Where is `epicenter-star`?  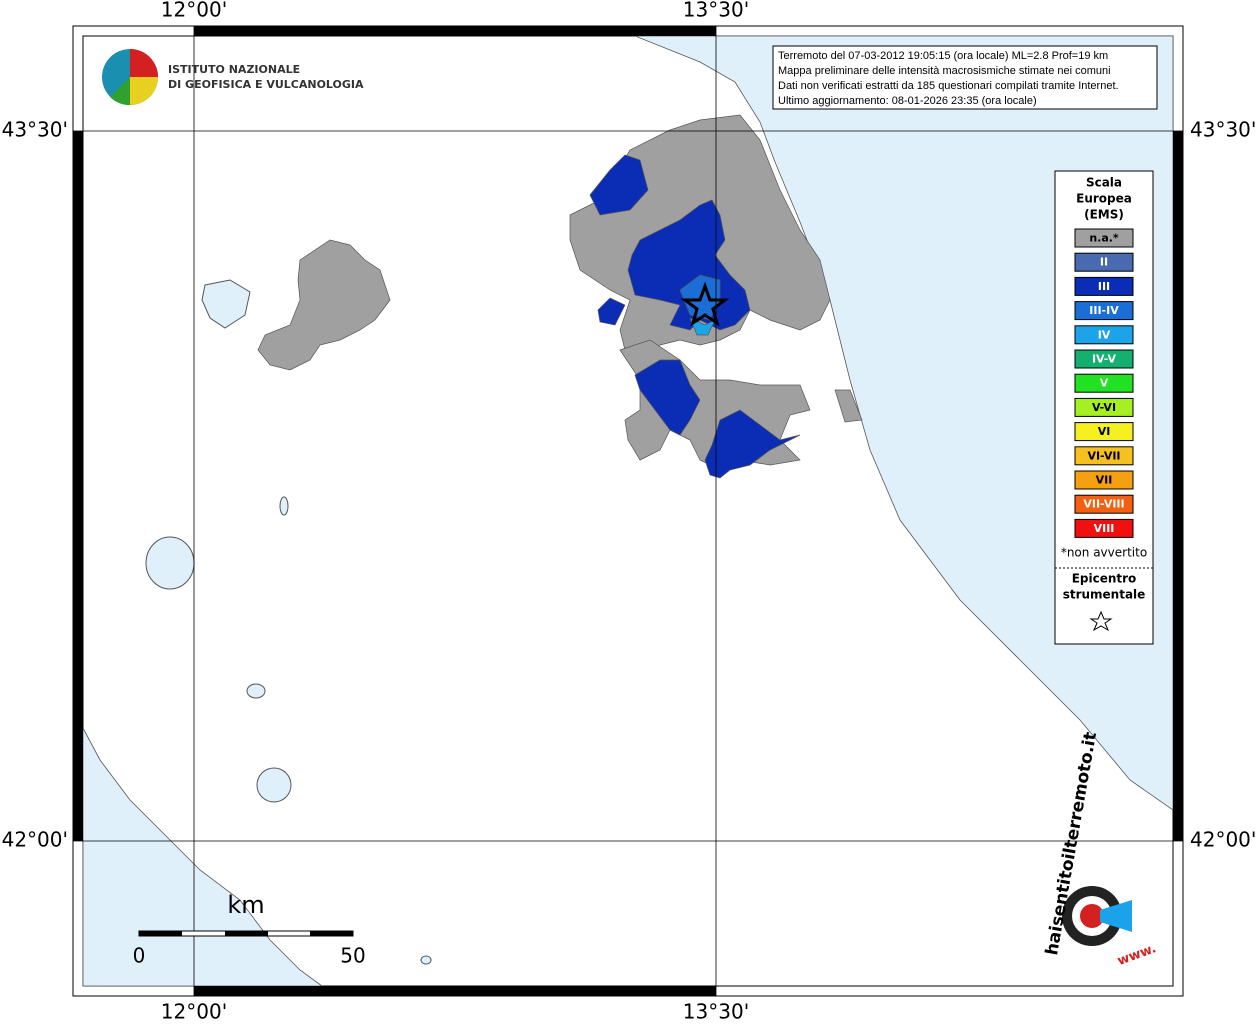 epicenter-star is located at coordinates (705, 304).